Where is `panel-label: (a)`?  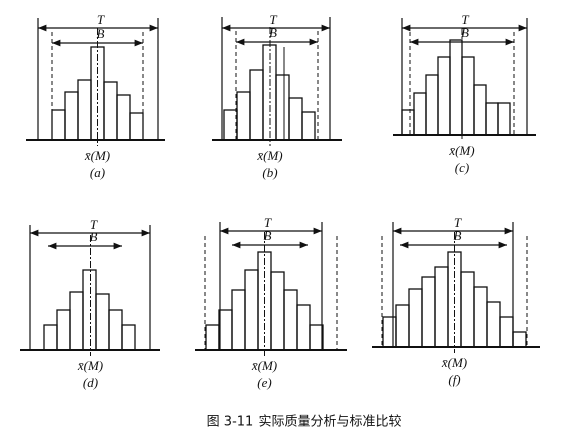 panel-label: (a) is located at coordinates (97, 172).